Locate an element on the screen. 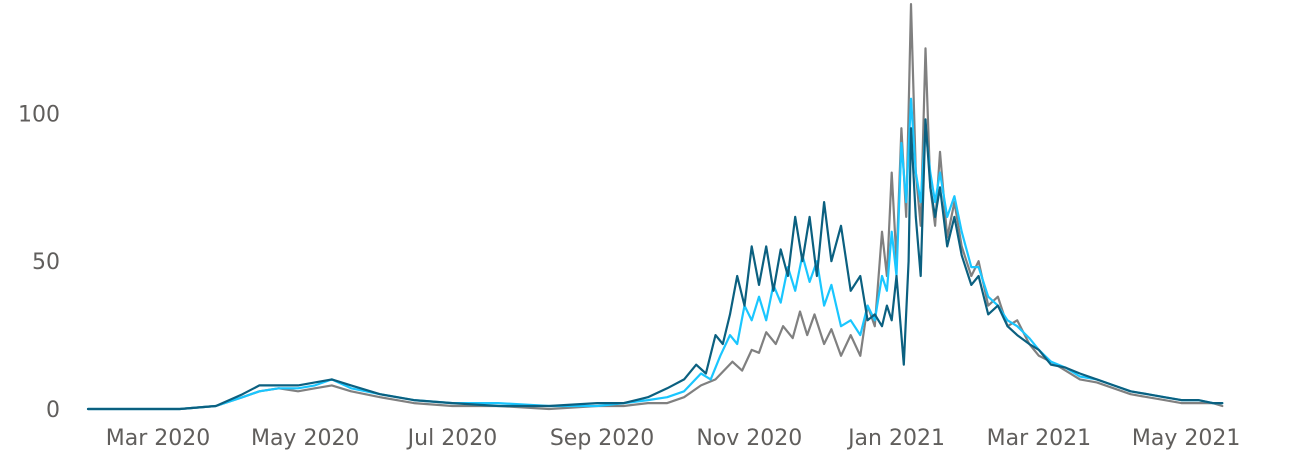 The image size is (1292, 451). y-axis: 0 50 100 is located at coordinates (39, 262).